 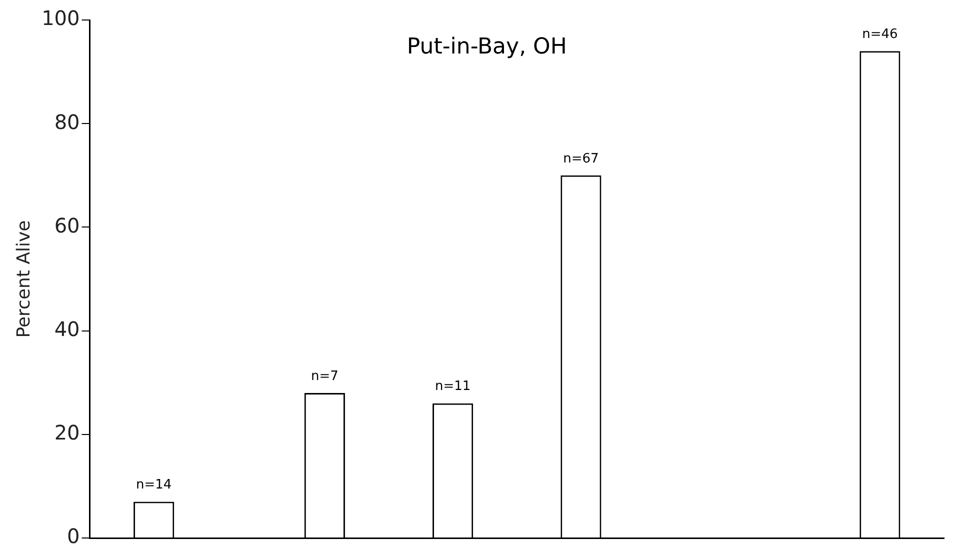 What do you see at coordinates (154, 485) in the screenshot?
I see `annotation: n=14` at bounding box center [154, 485].